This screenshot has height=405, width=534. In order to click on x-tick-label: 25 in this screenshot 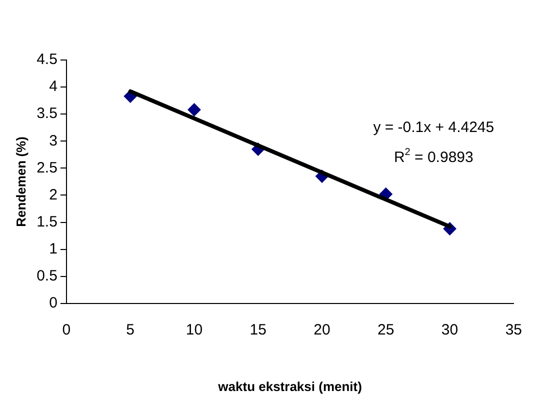, I will do `click(386, 330)`.